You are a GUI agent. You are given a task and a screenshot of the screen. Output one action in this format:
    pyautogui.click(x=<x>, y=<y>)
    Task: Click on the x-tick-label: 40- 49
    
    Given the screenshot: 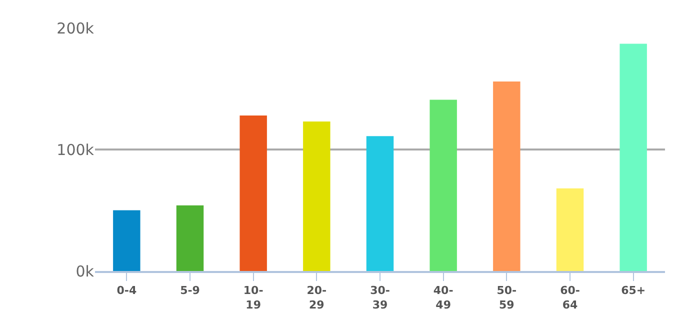 What is the action you would take?
    pyautogui.click(x=443, y=298)
    